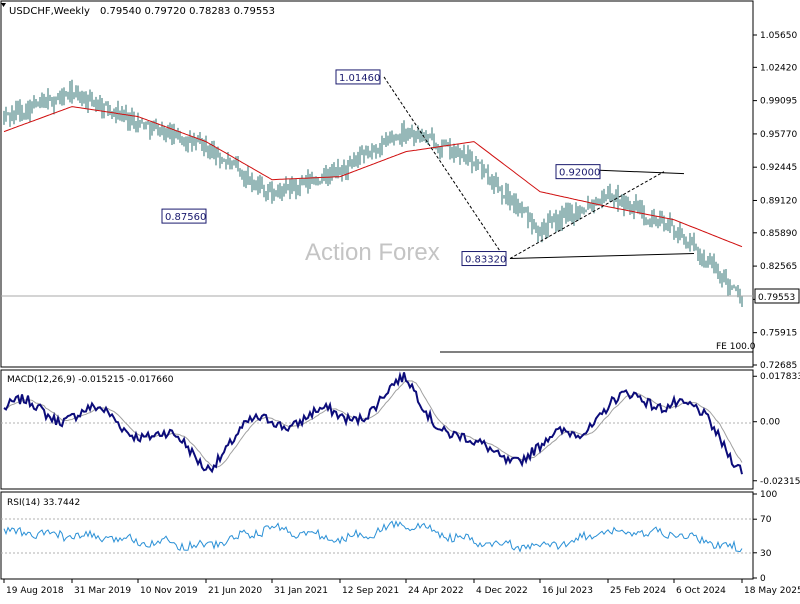 The width and height of the screenshot is (800, 604). Describe the element at coordinates (780, 377) in the screenshot. I see `macd-y-tick-label: 0.017833` at that location.